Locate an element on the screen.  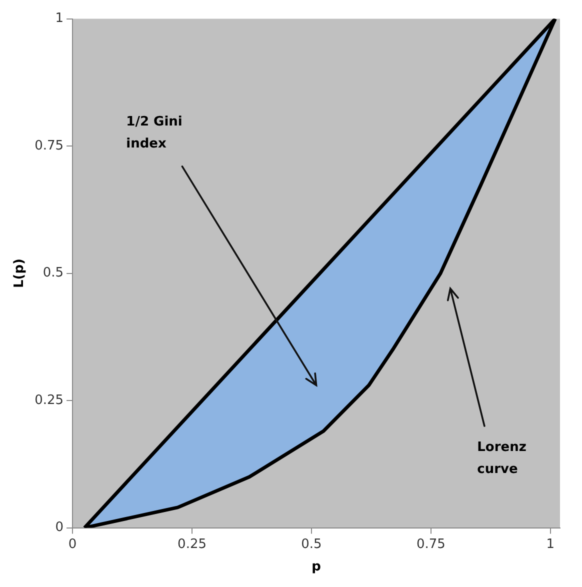
x-tick-label: 1 is located at coordinates (550, 544).